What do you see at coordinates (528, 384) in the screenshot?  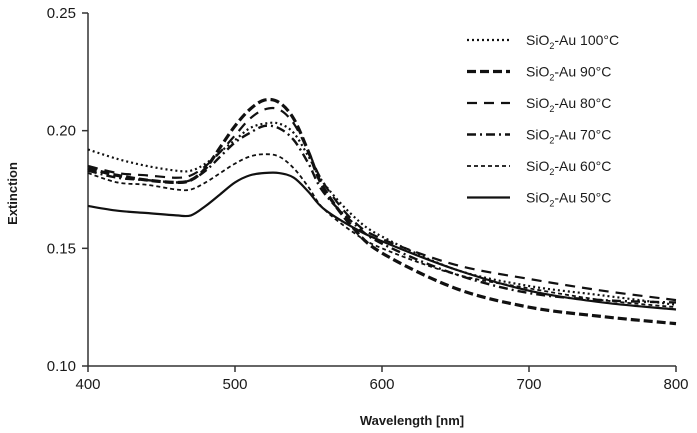 I see `x-tick-label: 700` at bounding box center [528, 384].